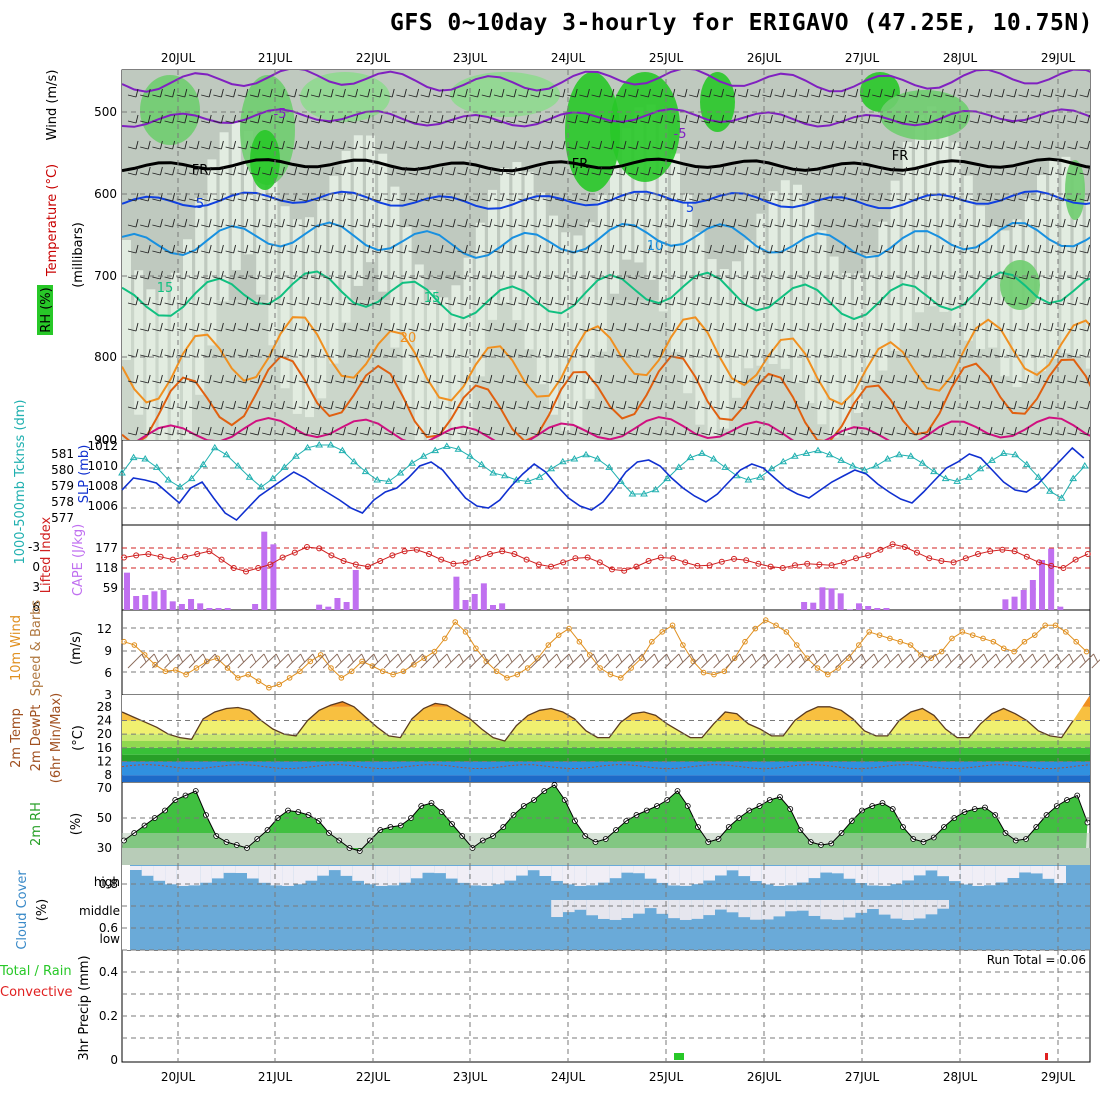  Describe the element at coordinates (502, 551) in the screenshot. I see `lifted-index-point` at that location.